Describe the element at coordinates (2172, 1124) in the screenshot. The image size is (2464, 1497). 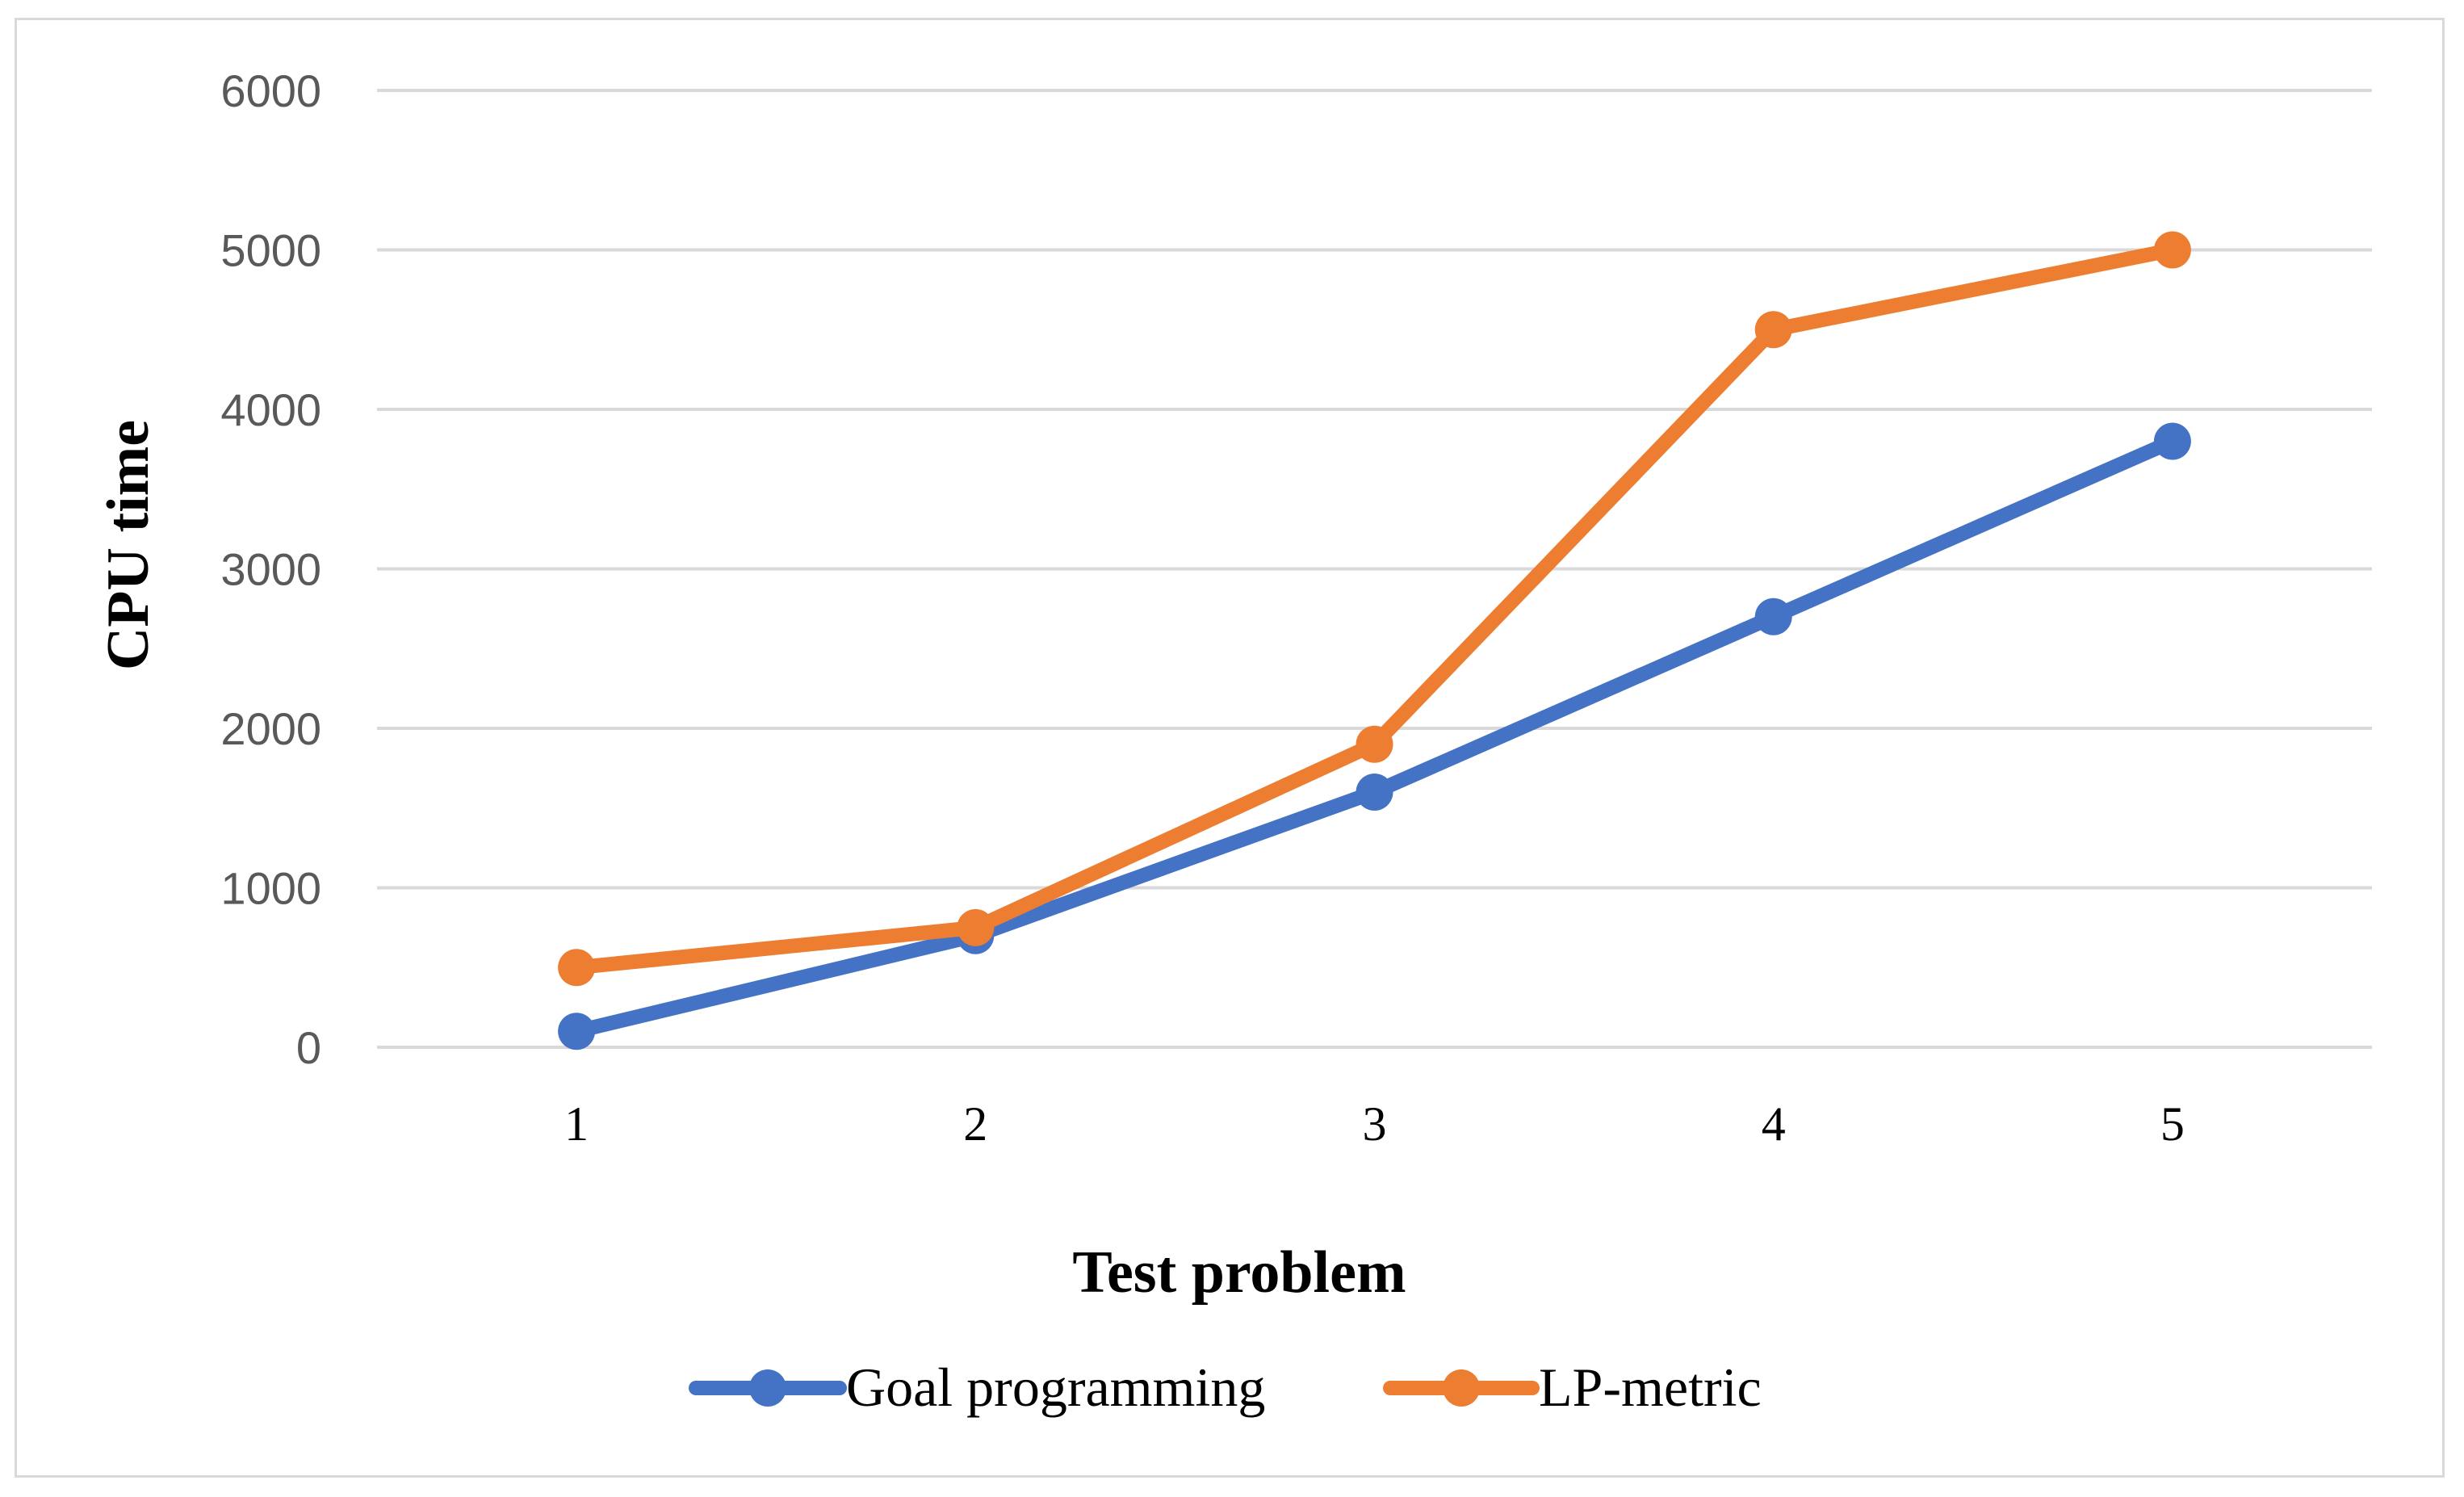
I see `x-tick-label: 5` at that location.